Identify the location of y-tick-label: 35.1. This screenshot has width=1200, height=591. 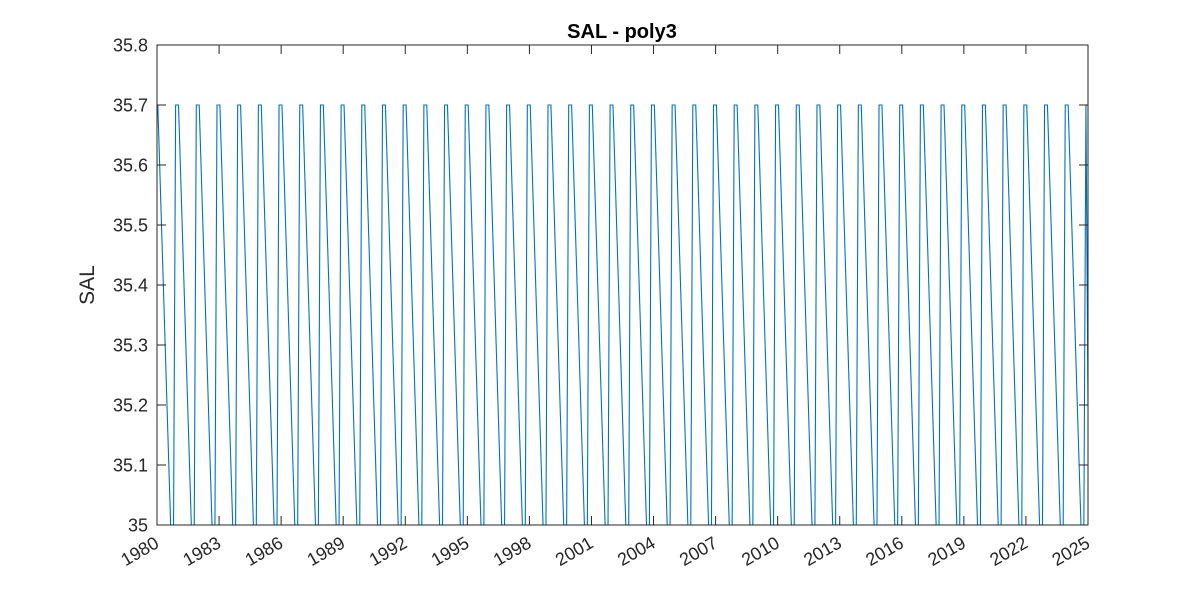
(130, 465).